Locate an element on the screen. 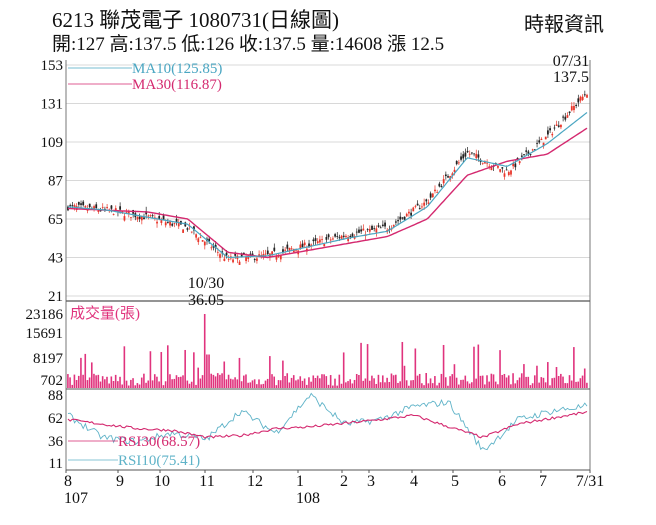 The width and height of the screenshot is (656, 525). volume-tick-label: 702 is located at coordinates (52, 381).